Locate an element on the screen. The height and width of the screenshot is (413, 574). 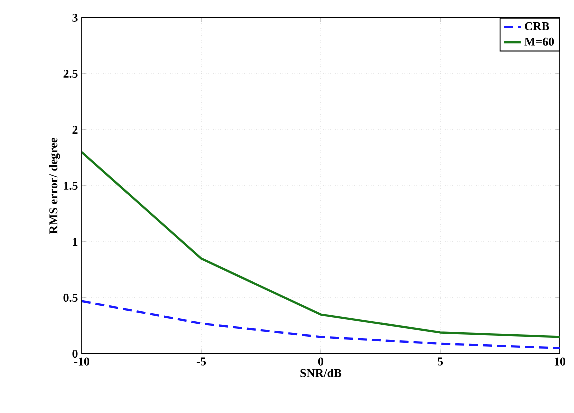
line-series is located at coordinates (321, 325).